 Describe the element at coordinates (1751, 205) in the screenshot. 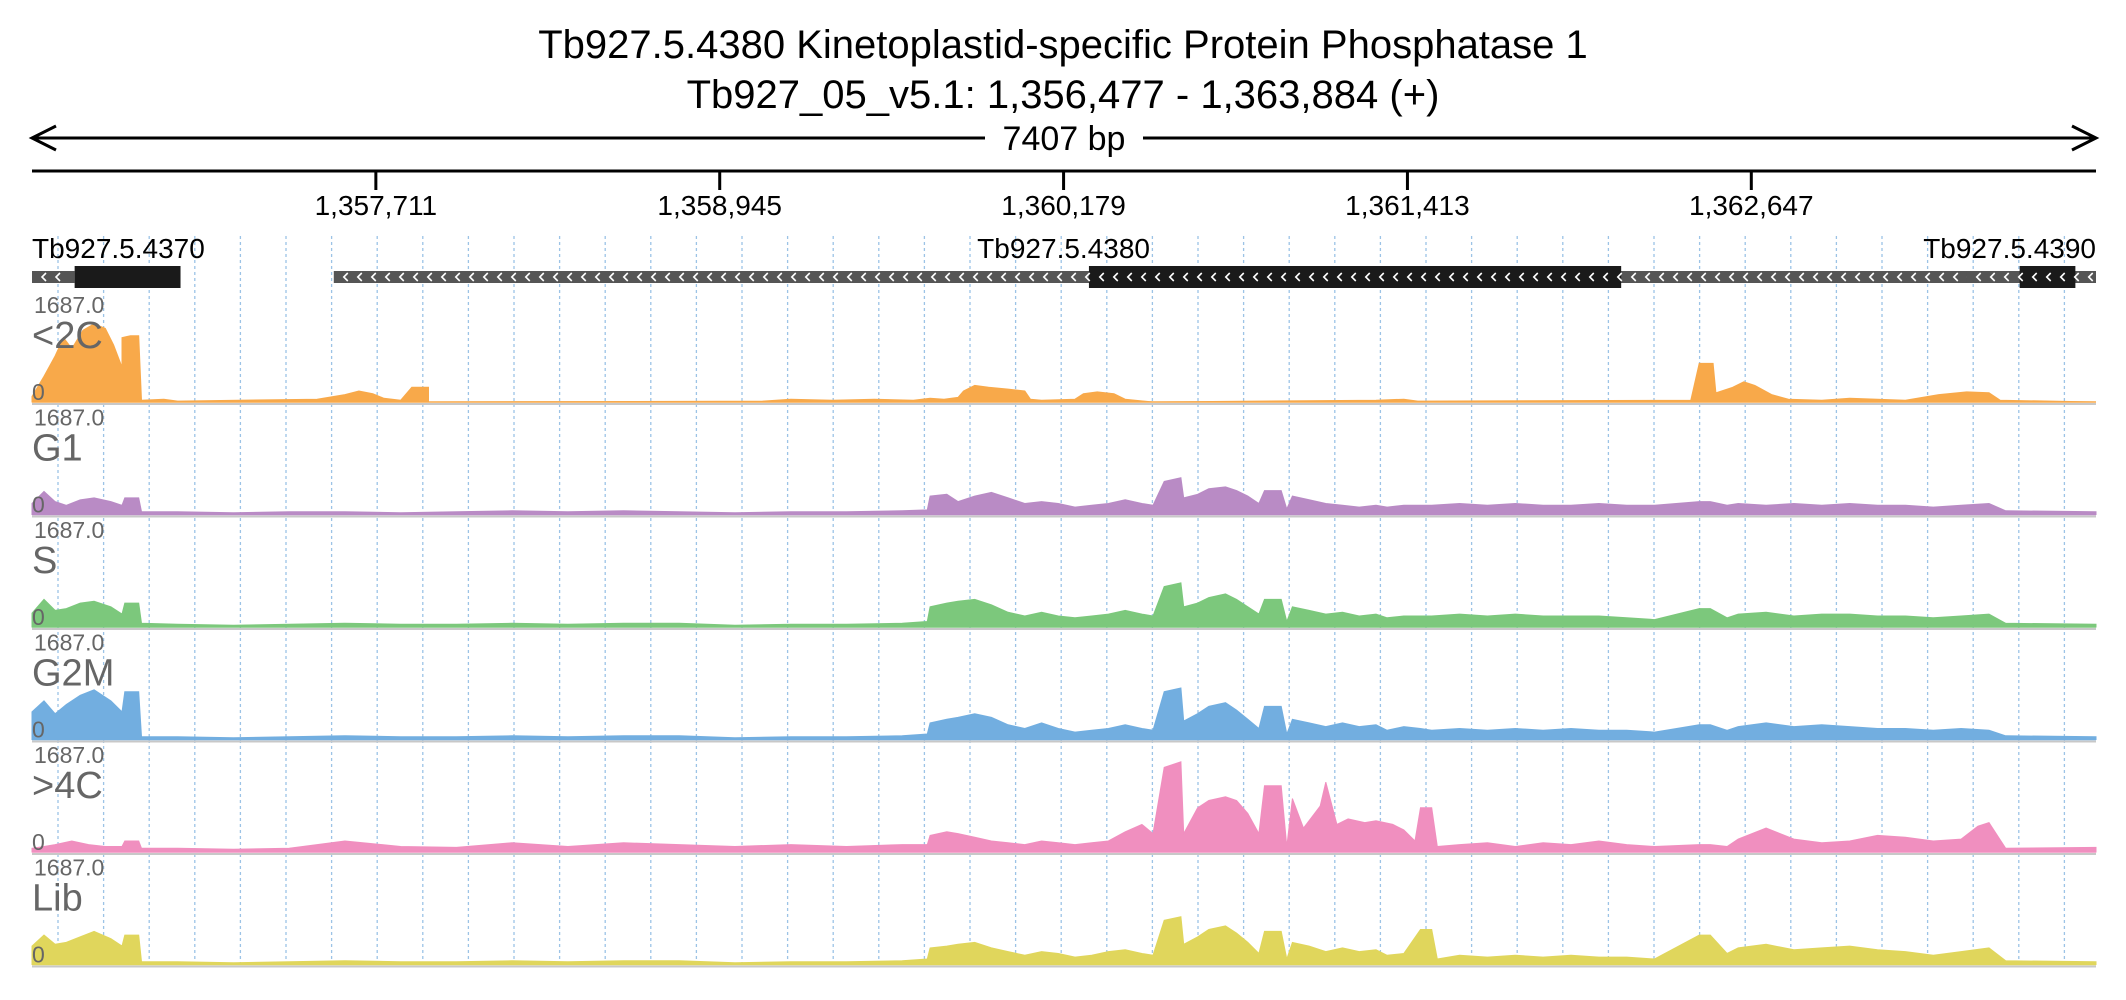

I see `tick-label: 1,362,647` at that location.